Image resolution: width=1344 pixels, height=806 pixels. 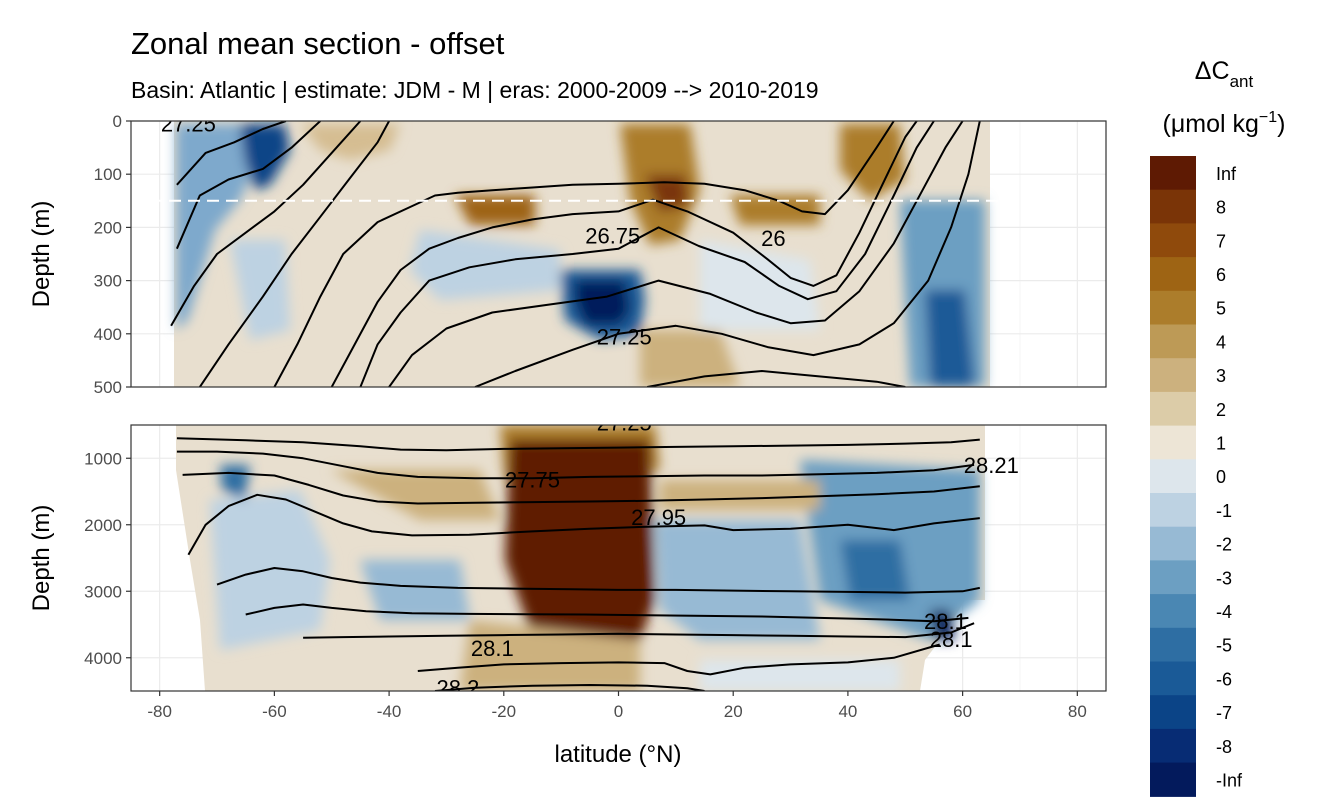 I want to click on lower-panel-y-axis: 1000 2000 3000 4000, so click(x=107, y=558).